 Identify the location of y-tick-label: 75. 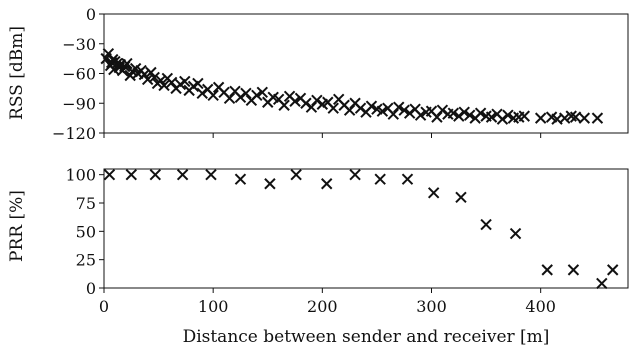
(86, 203).